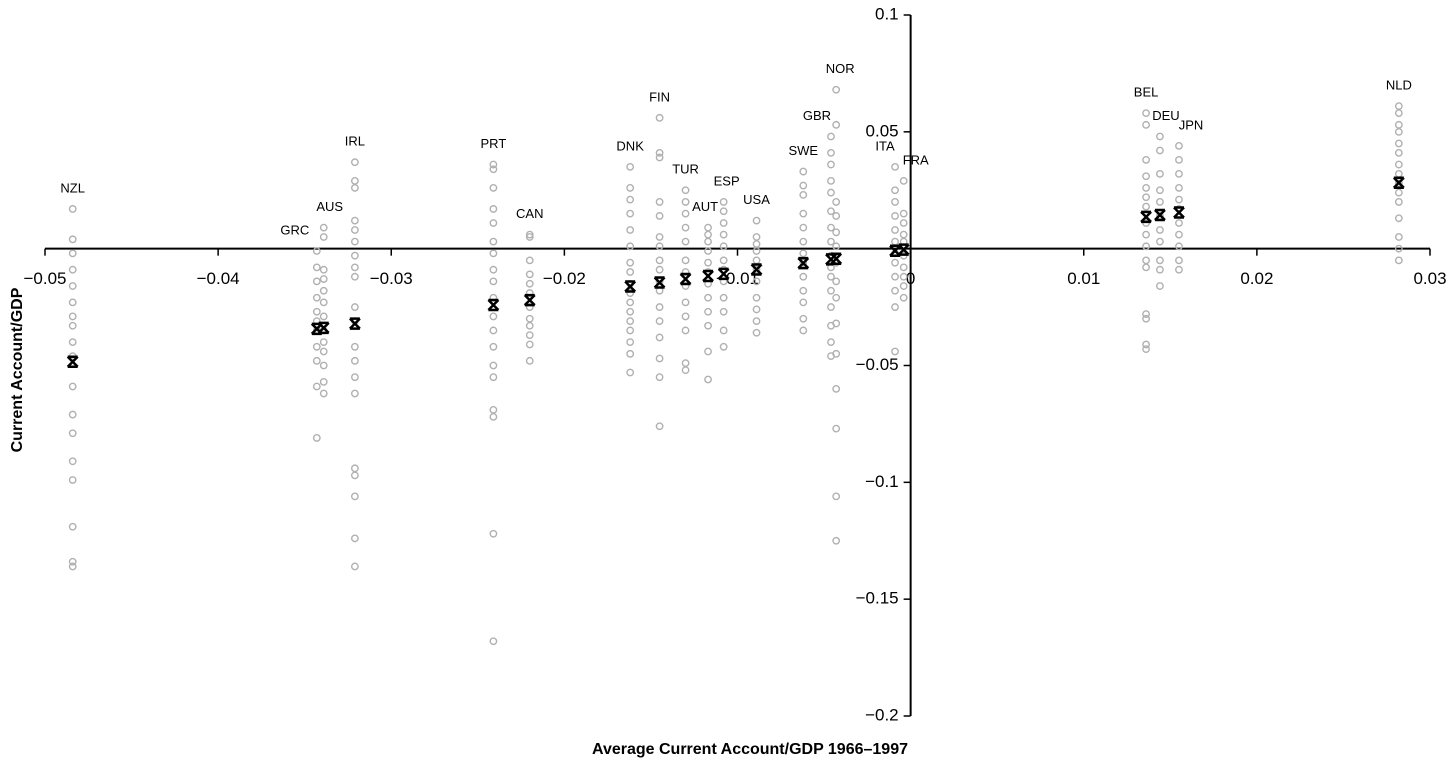  Describe the element at coordinates (727, 180) in the screenshot. I see `country-label: ESP` at that location.